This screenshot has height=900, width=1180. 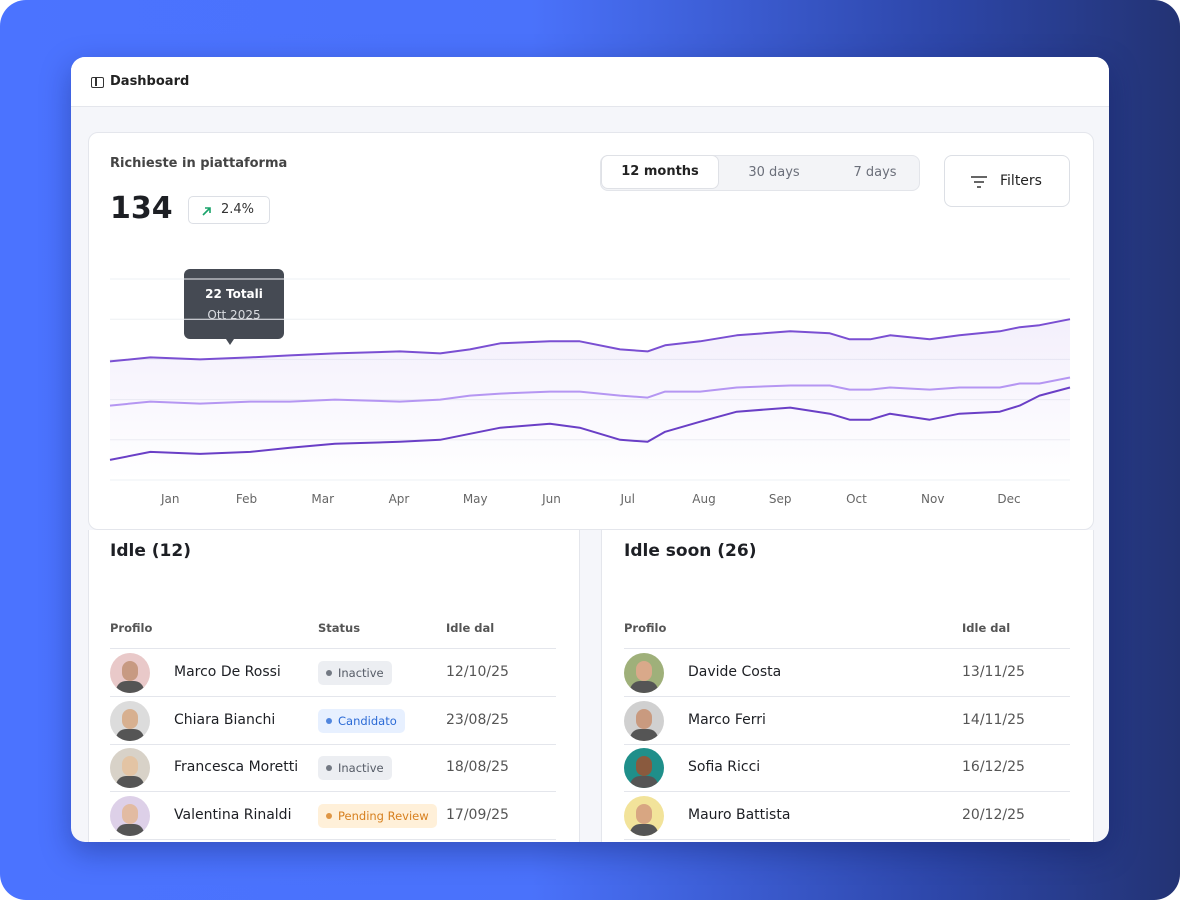 What do you see at coordinates (234, 307) in the screenshot?
I see `tooltip: 22 Totali Ott 2025` at bounding box center [234, 307].